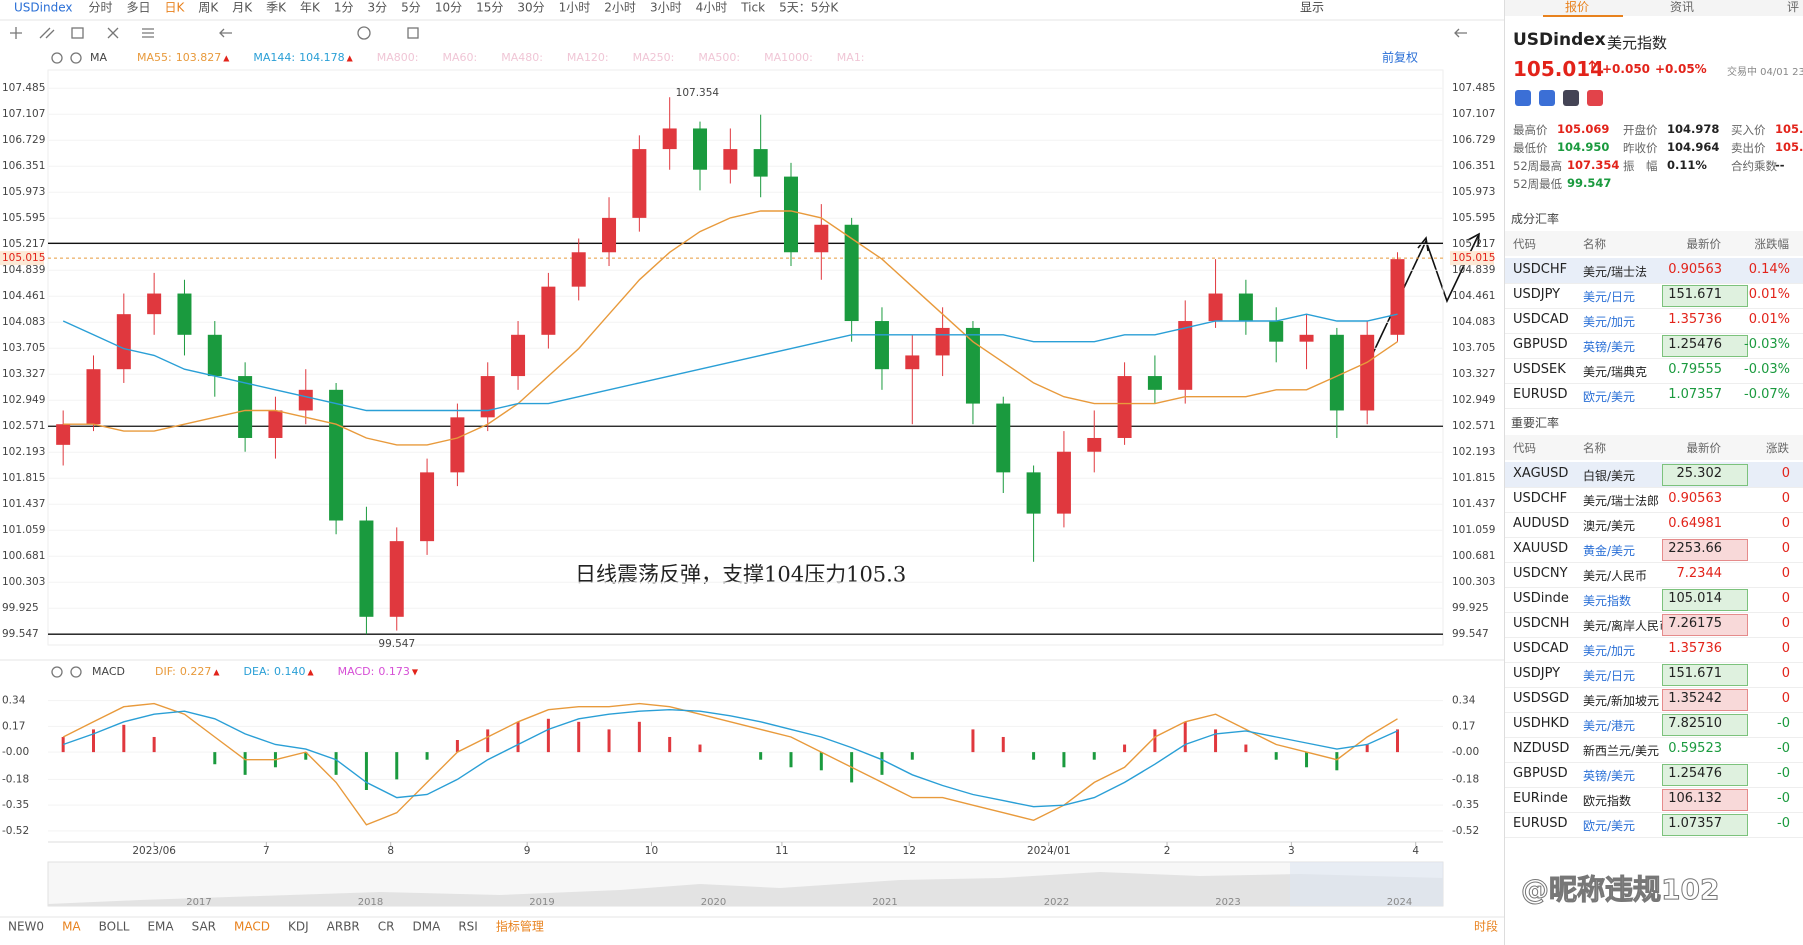  What do you see at coordinates (1366, 884) in the screenshot?
I see `navigator-window` at bounding box center [1366, 884].